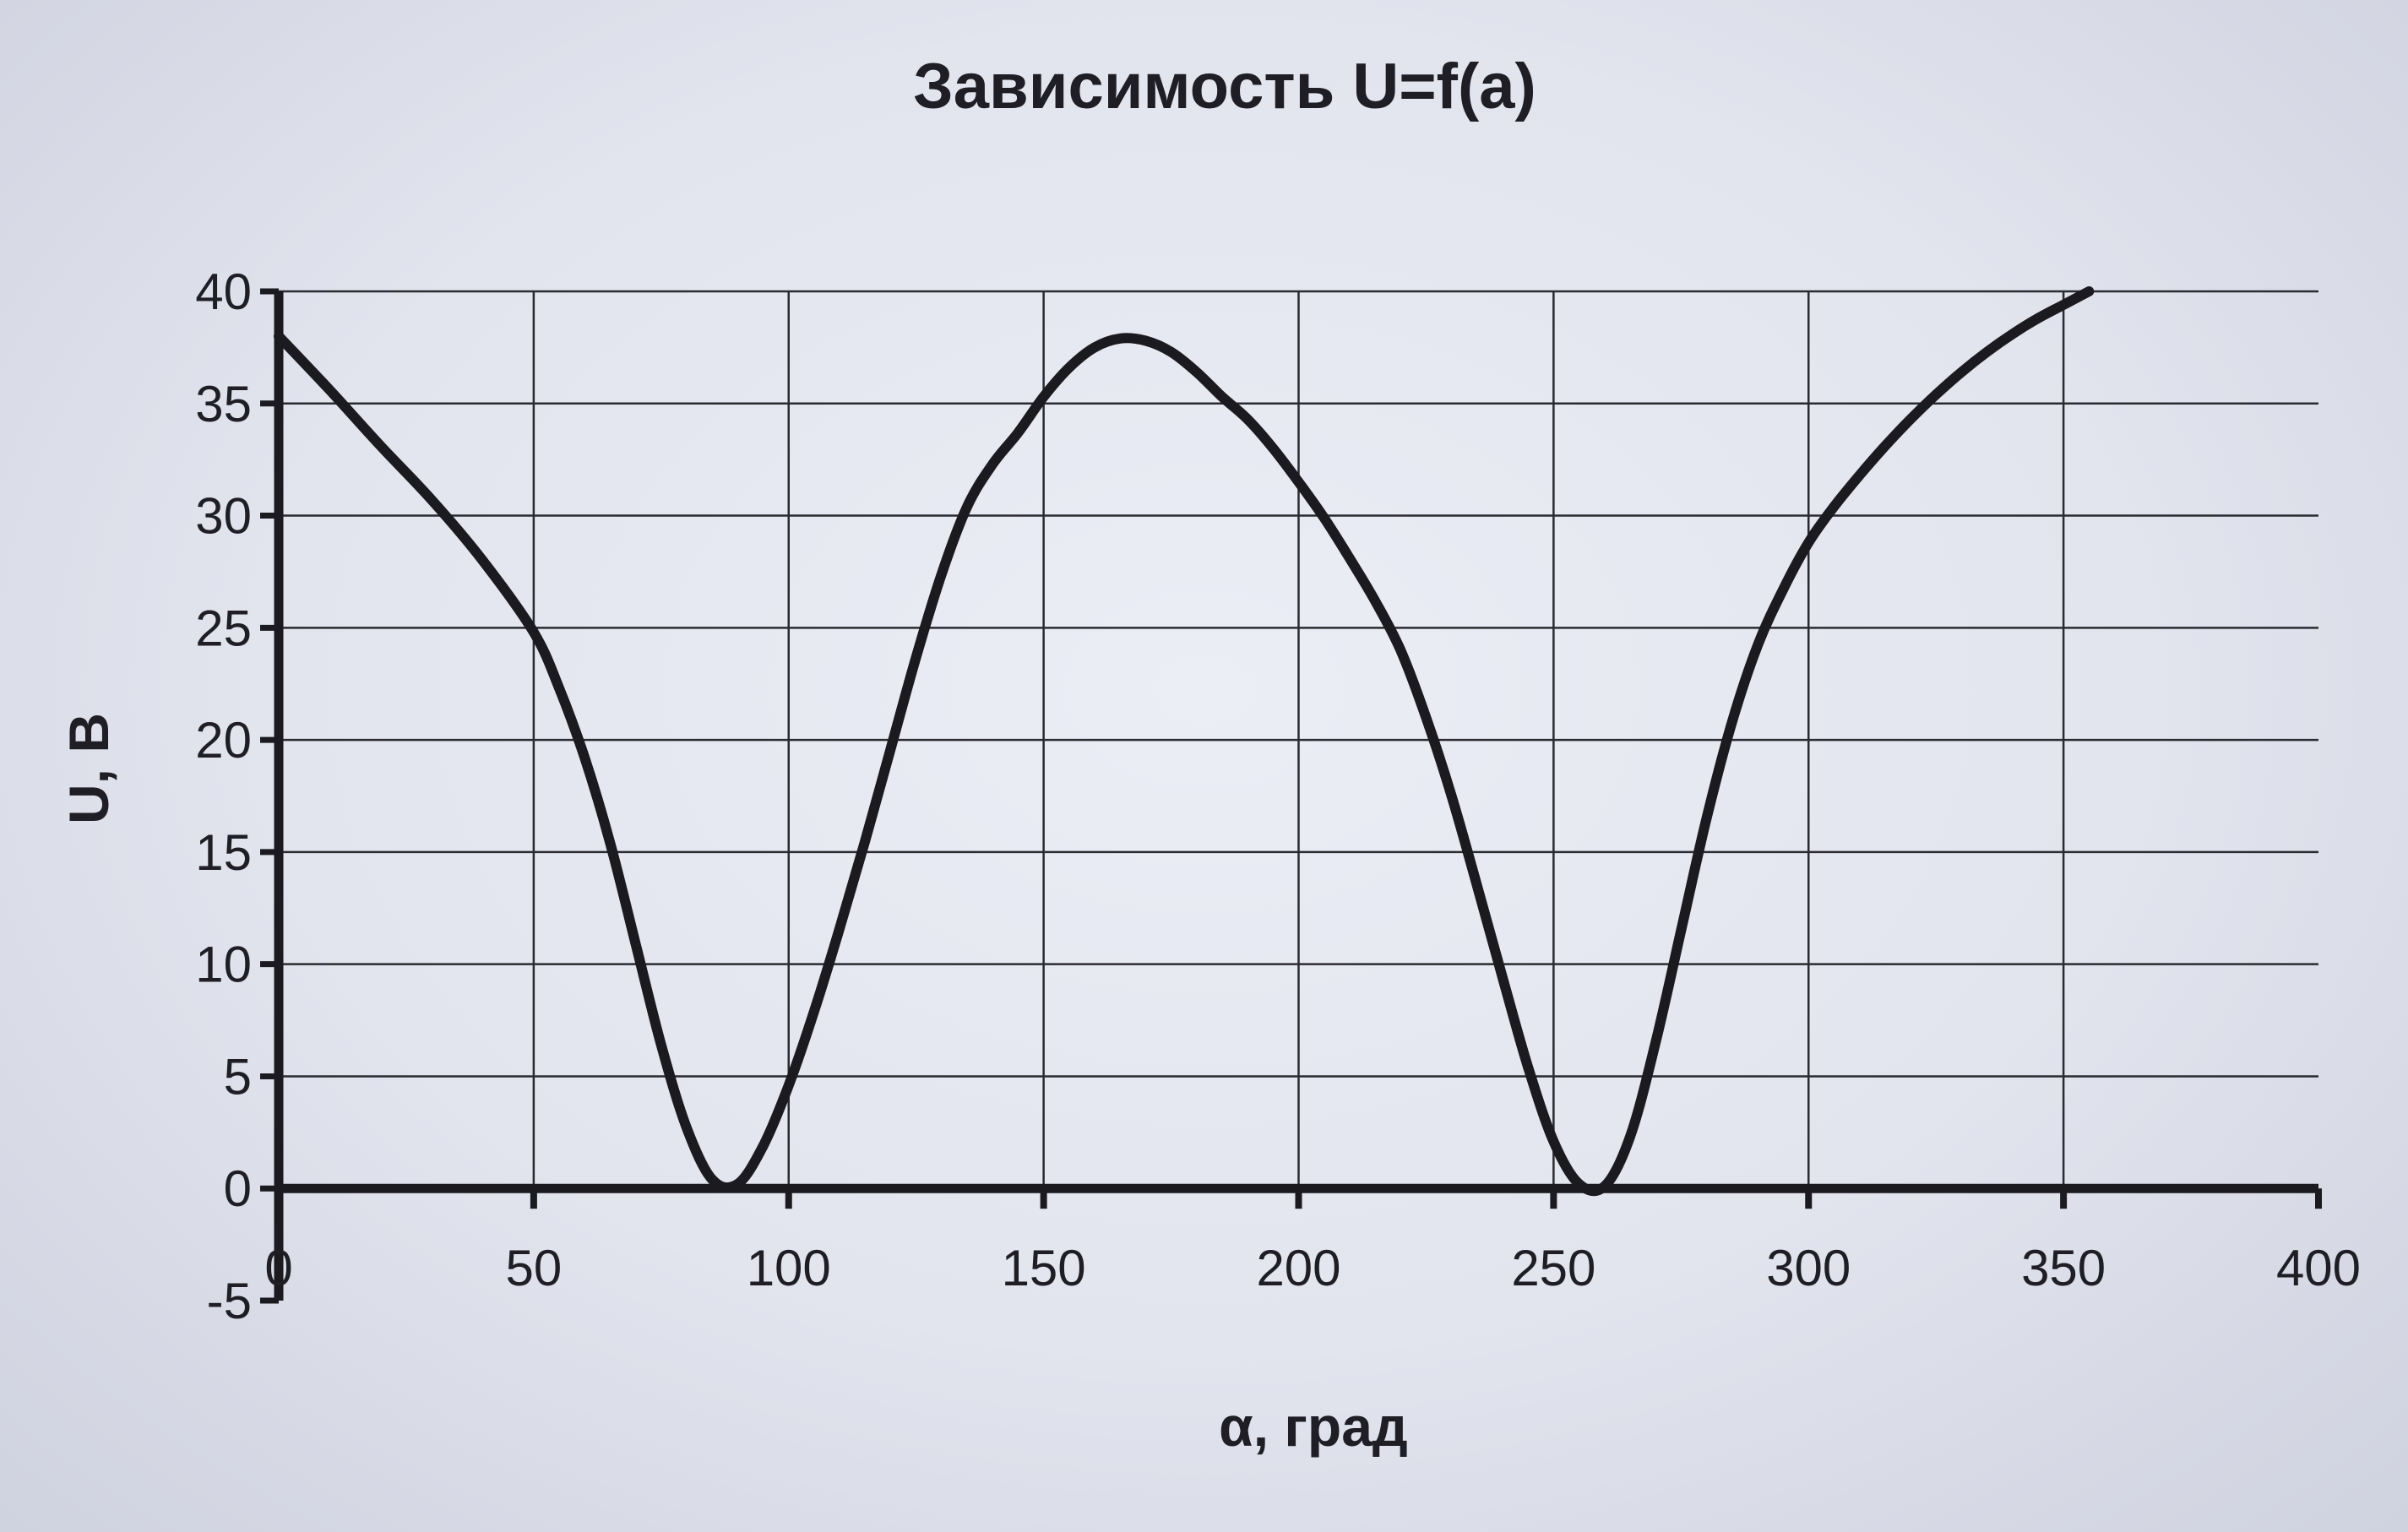 This screenshot has height=1532, width=2408. I want to click on x-tick-label: 300, so click(1808, 1268).